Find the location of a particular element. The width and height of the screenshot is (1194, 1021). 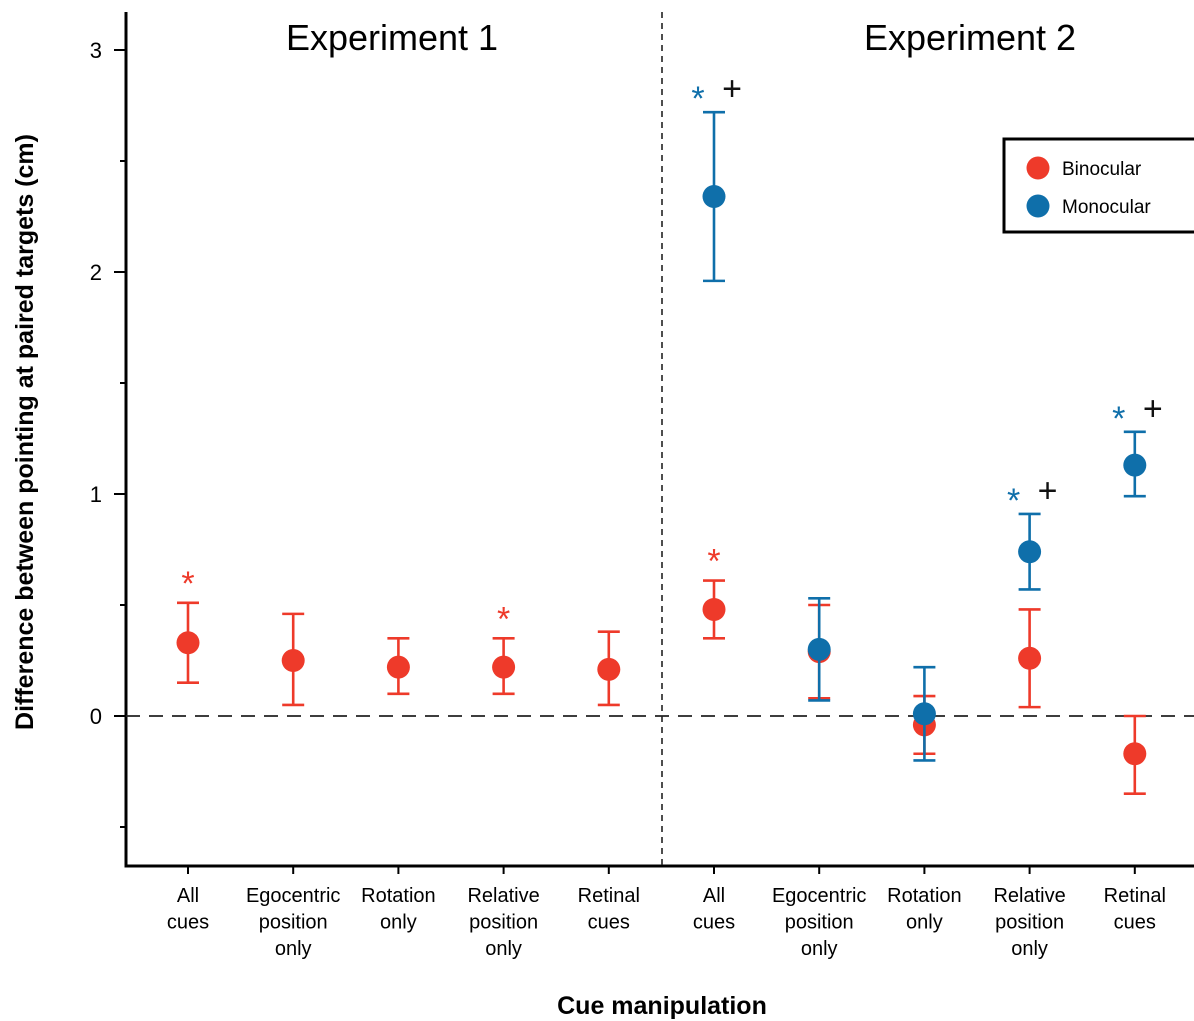

legend-marker-binocular is located at coordinates (1038, 168).